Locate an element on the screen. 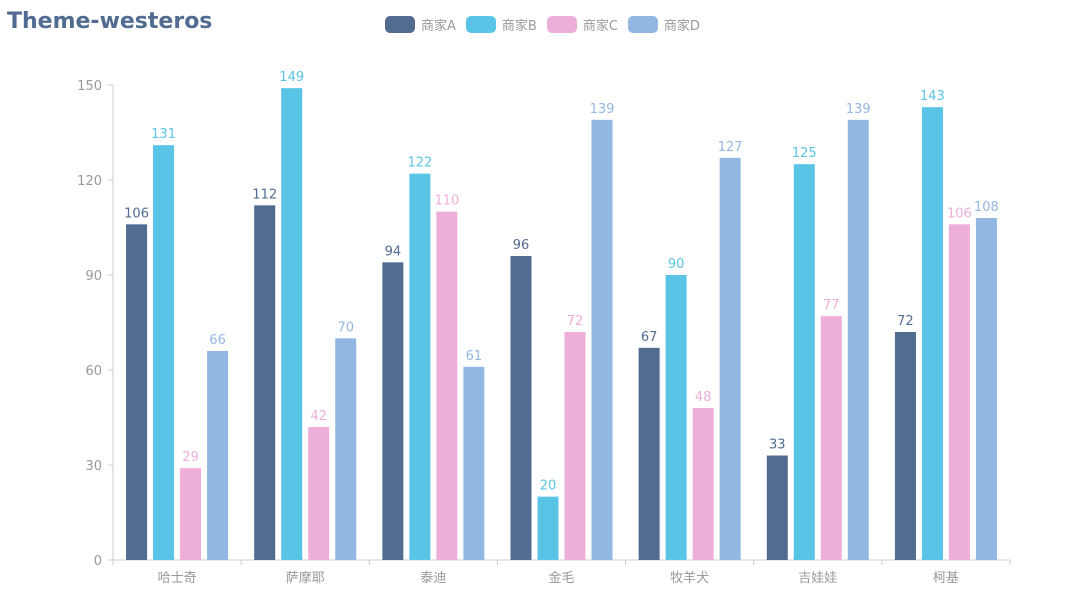 Image resolution: width=1071 pixels, height=613 pixels. data-label: 70 is located at coordinates (345, 327).